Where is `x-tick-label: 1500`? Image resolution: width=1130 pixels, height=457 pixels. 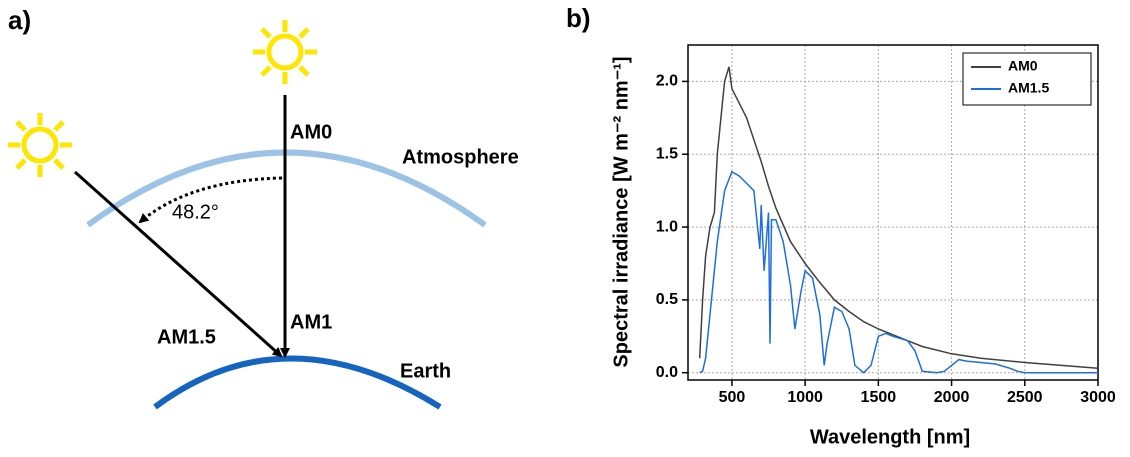
x-tick-label: 1500 is located at coordinates (879, 397).